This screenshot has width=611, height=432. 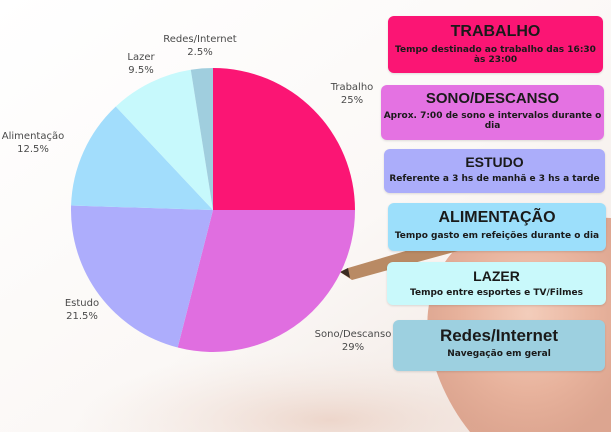 What do you see at coordinates (497, 217) in the screenshot?
I see `legend-card-title: ALIMENTAÇÃO` at bounding box center [497, 217].